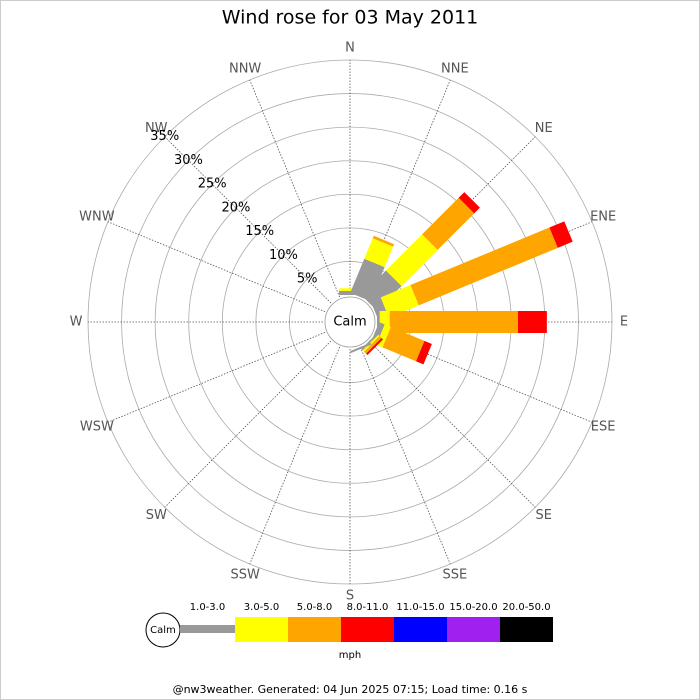 This screenshot has height=700, width=700. Describe the element at coordinates (97, 426) in the screenshot. I see `direction-label: WSW` at that location.